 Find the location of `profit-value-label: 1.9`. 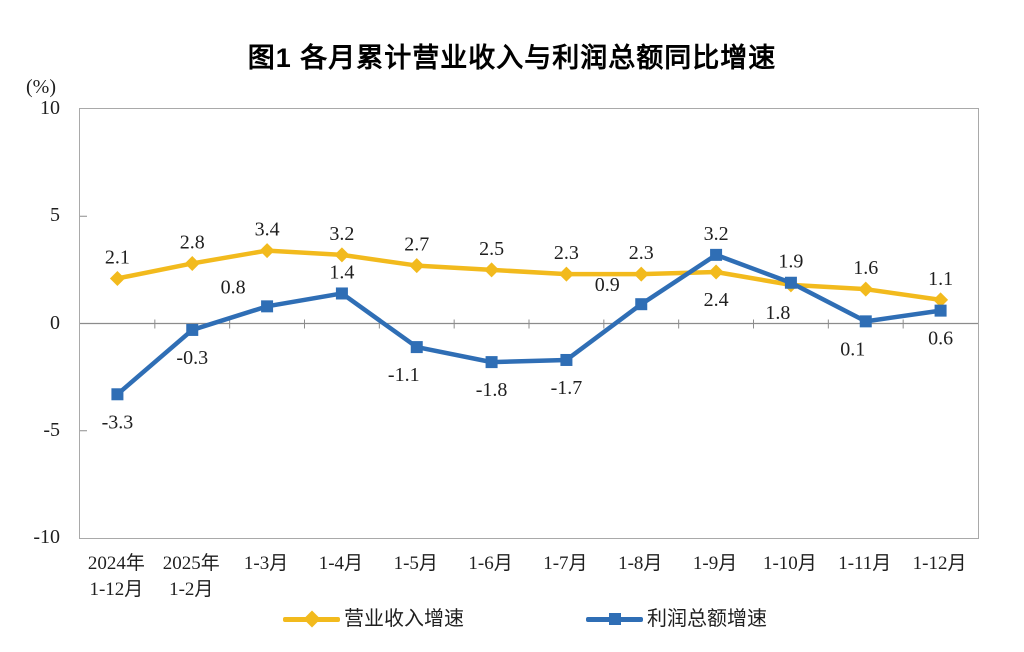

profit-value-label: 1.9 is located at coordinates (790, 262).